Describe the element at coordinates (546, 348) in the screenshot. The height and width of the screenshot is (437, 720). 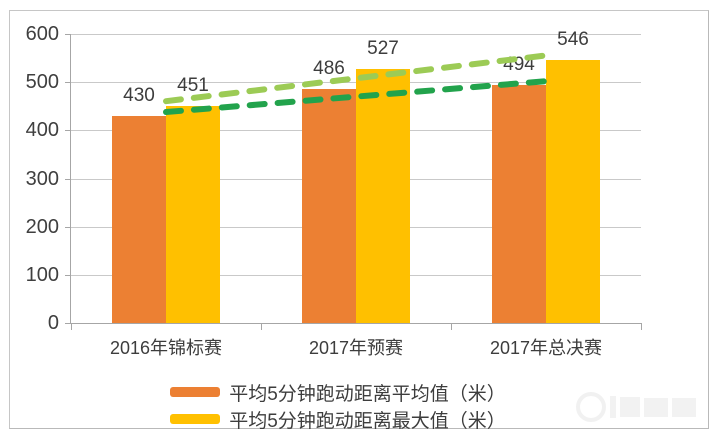
I see `x-tick-label: 2017年总决赛` at that location.